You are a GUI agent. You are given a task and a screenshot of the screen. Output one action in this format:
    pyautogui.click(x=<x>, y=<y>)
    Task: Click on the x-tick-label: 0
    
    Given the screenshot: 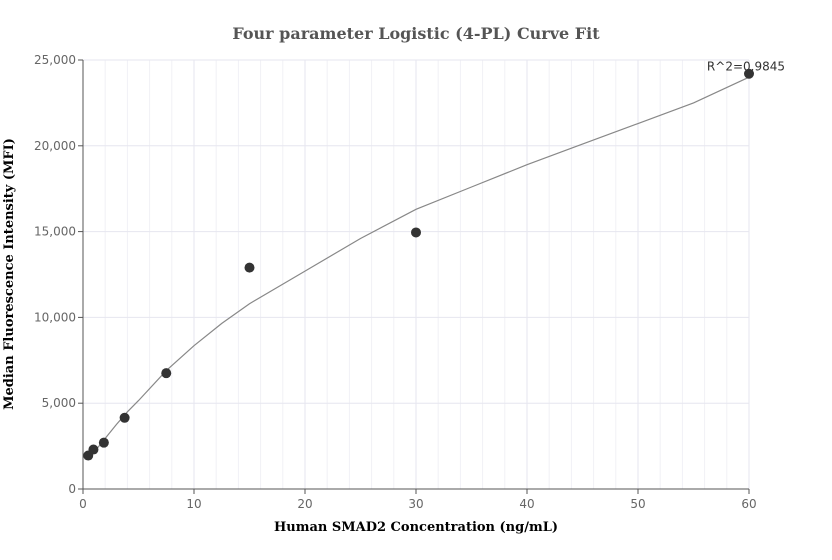 What is the action you would take?
    pyautogui.click(x=83, y=504)
    